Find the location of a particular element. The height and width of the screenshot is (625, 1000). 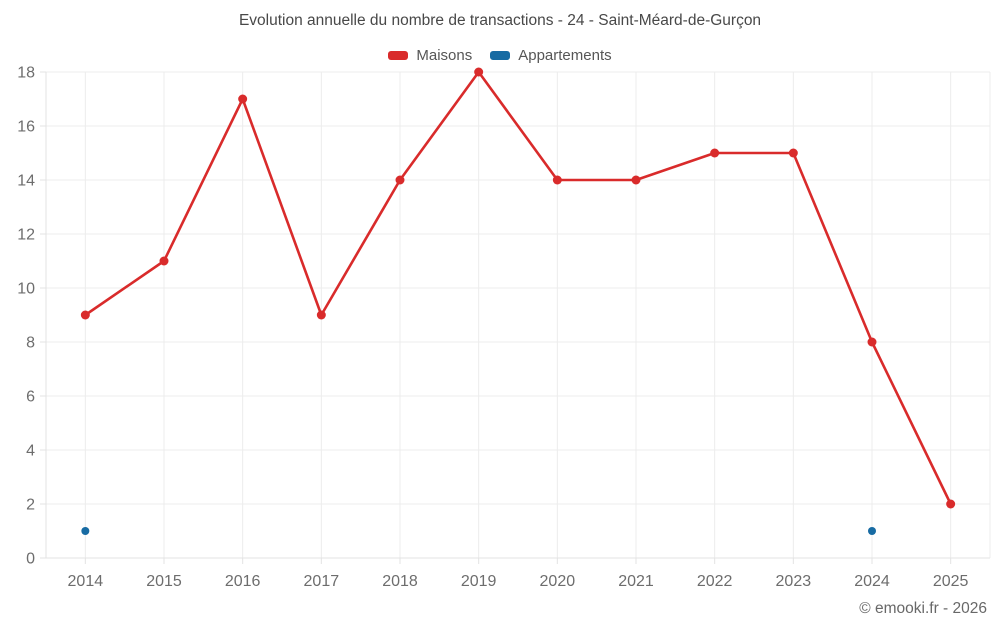

maisons-point-2023 is located at coordinates (793, 153).